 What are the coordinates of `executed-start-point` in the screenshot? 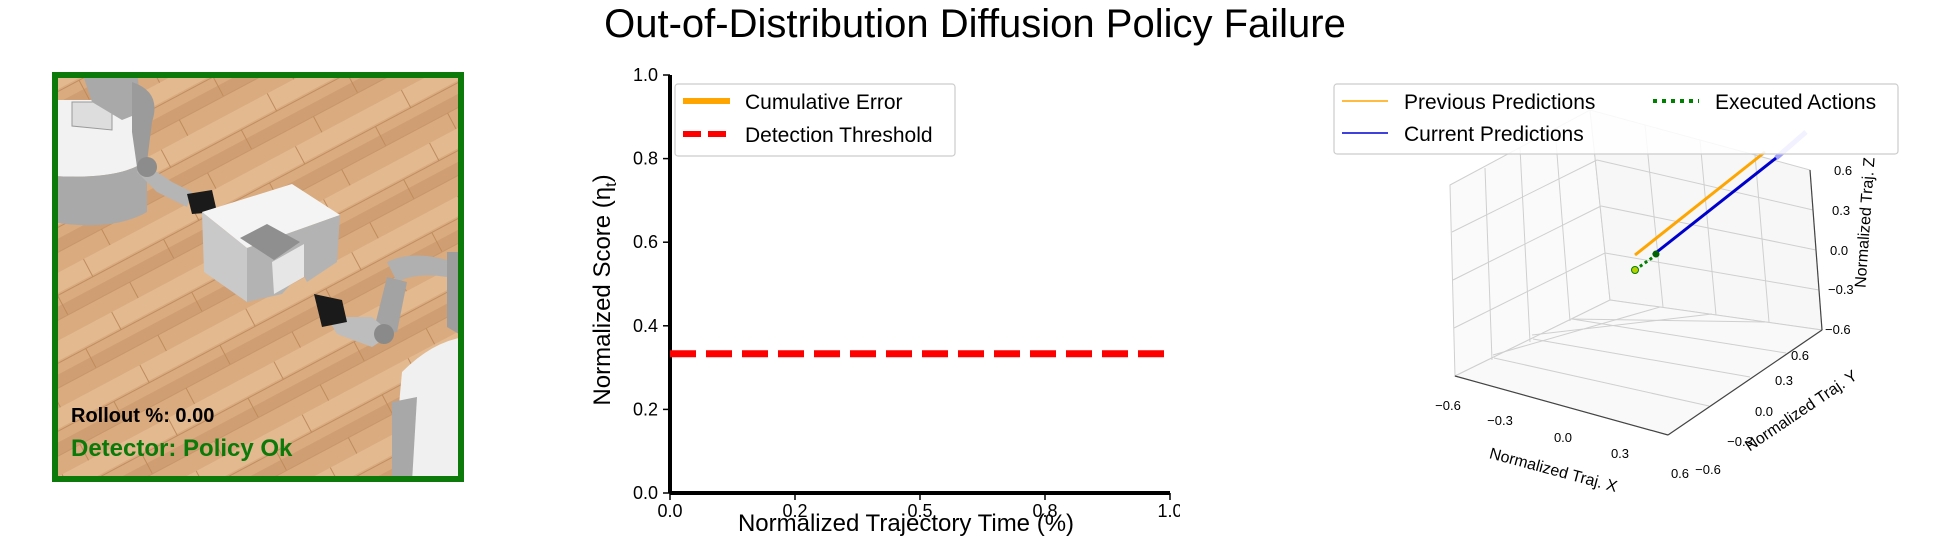 It's located at (1635, 270).